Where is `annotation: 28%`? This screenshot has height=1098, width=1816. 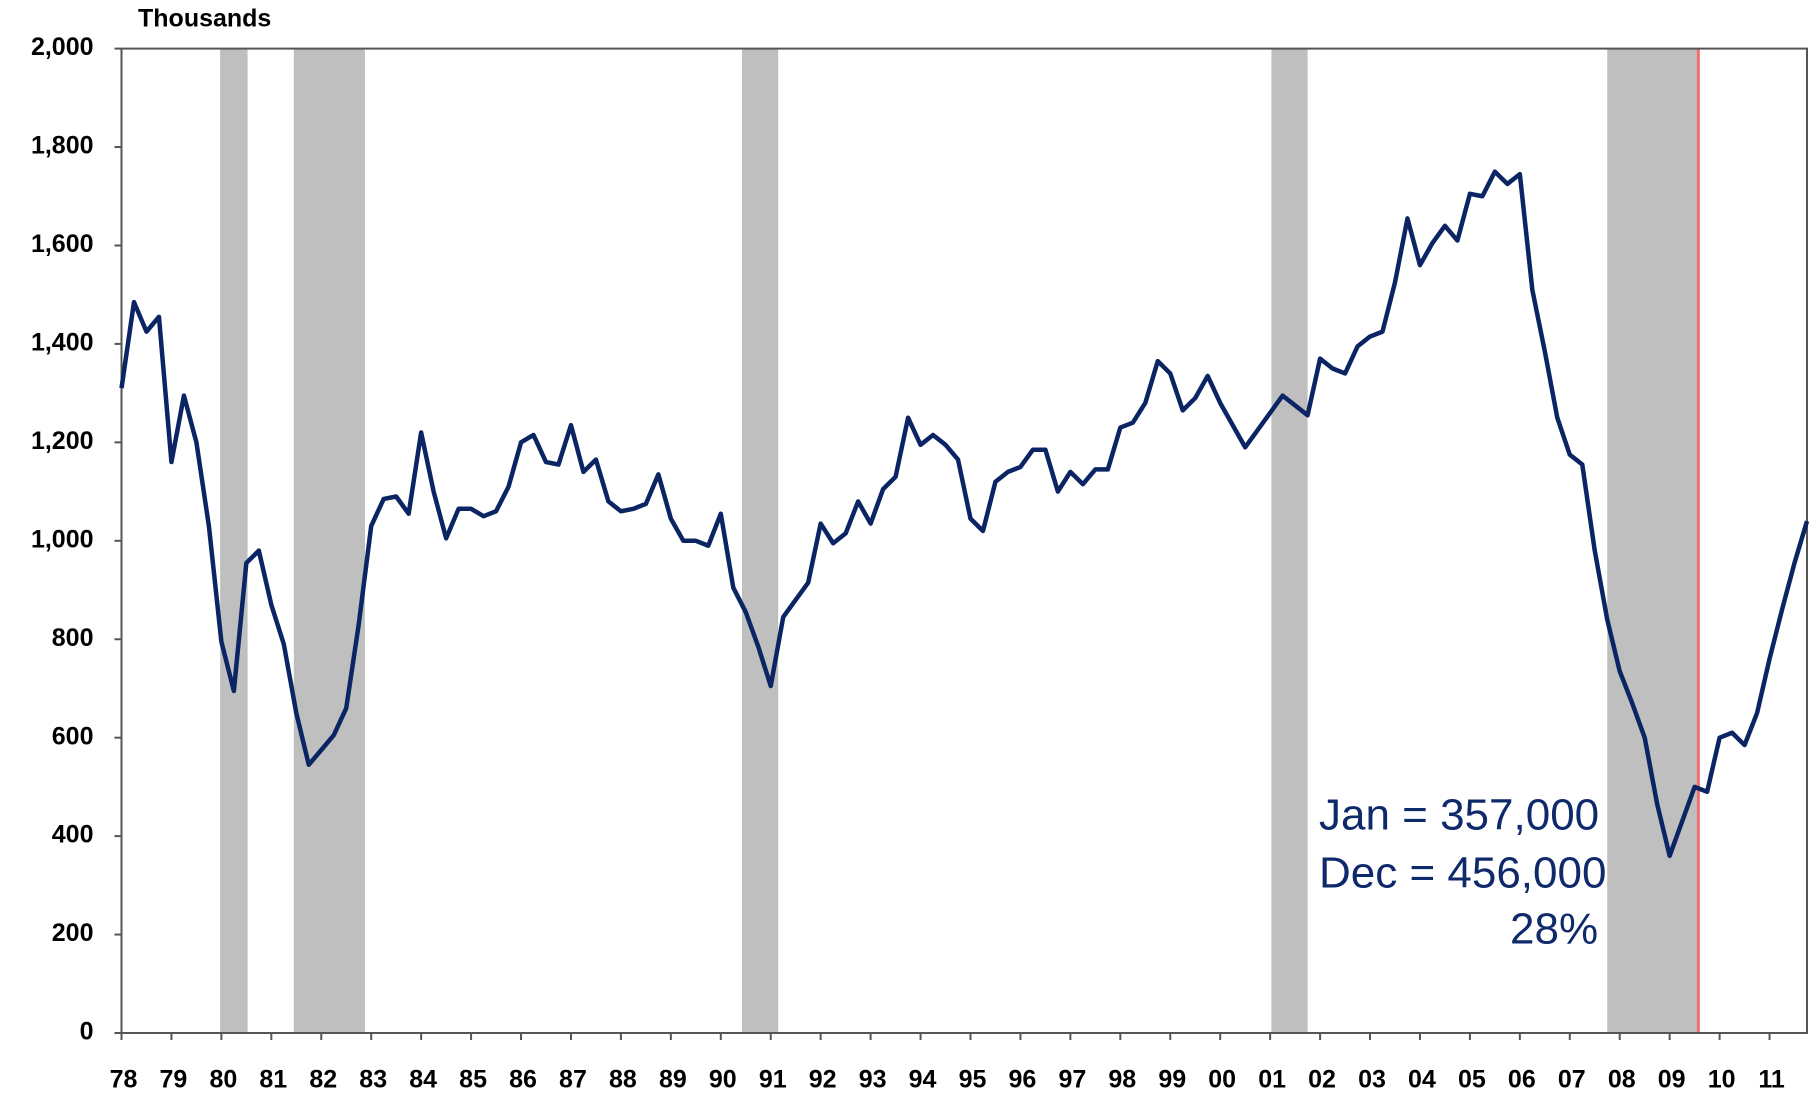 annotation: 28% is located at coordinates (1554, 929).